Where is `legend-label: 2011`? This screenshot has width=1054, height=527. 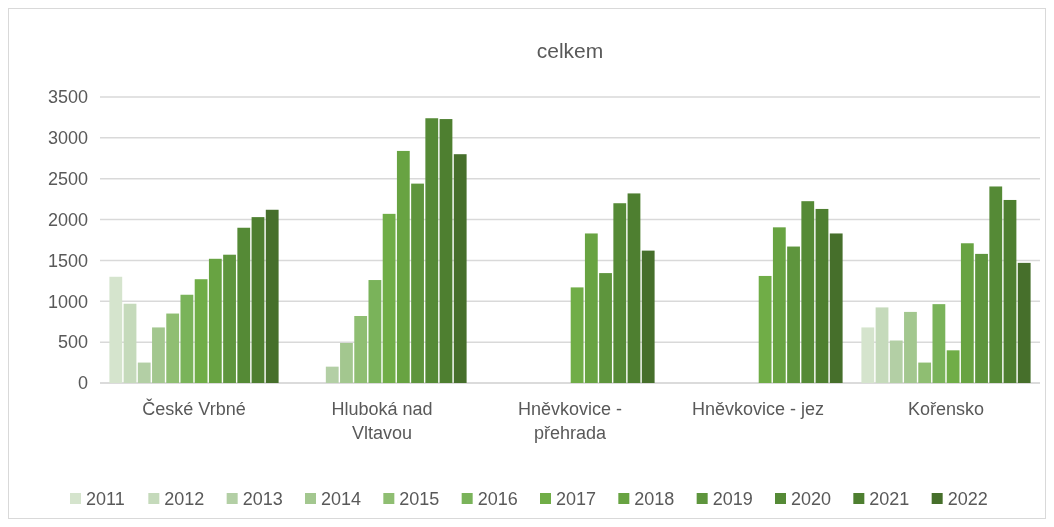
legend-label: 2011 is located at coordinates (105, 499).